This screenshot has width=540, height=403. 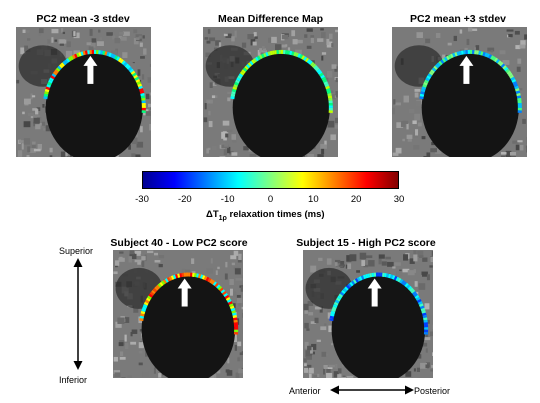 What do you see at coordinates (459, 92) in the screenshot?
I see `image-pc2-plus` at bounding box center [459, 92].